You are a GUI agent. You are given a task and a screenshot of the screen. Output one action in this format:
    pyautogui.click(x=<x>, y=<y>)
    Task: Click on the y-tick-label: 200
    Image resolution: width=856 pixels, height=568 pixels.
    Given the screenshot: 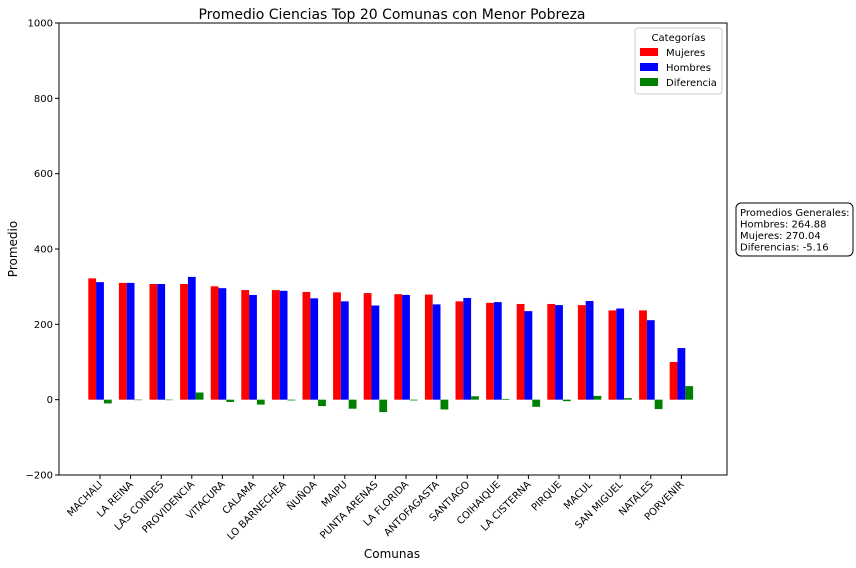 What is the action you would take?
    pyautogui.click(x=43, y=325)
    